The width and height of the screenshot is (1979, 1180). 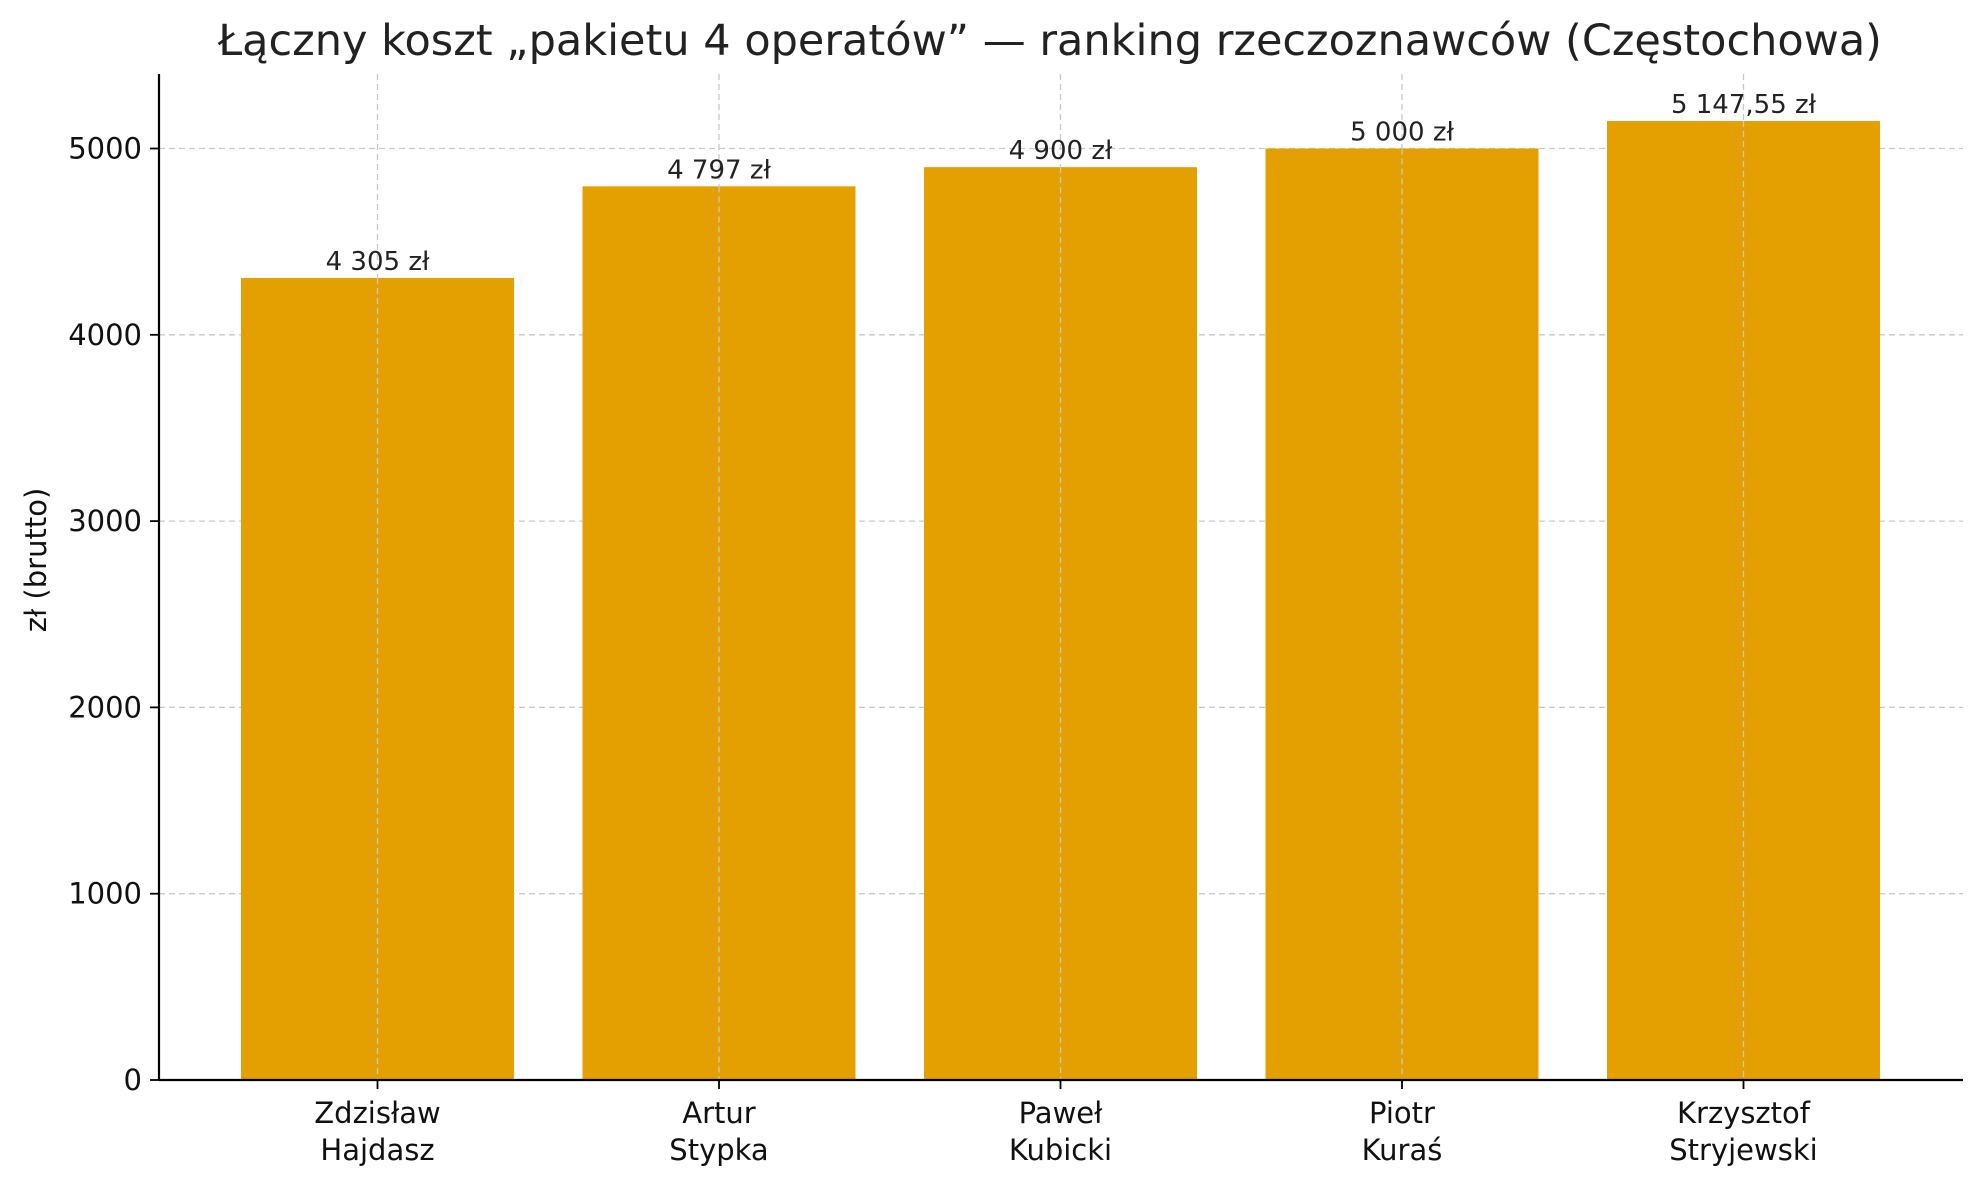 I want to click on bar, so click(x=1743, y=600).